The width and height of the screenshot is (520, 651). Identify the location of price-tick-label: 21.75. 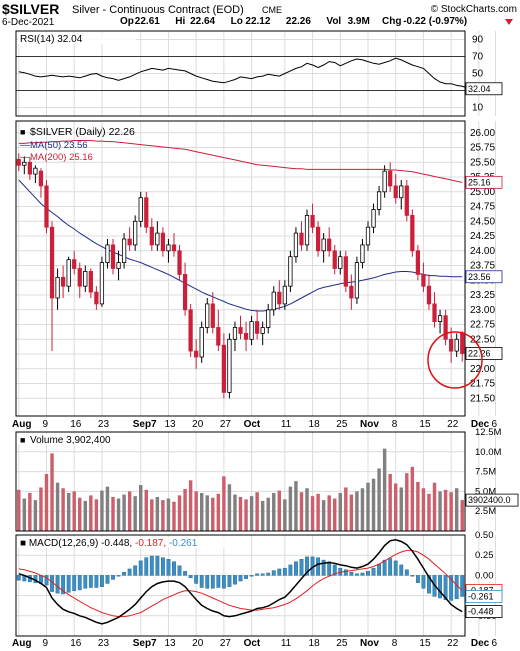
(482, 384).